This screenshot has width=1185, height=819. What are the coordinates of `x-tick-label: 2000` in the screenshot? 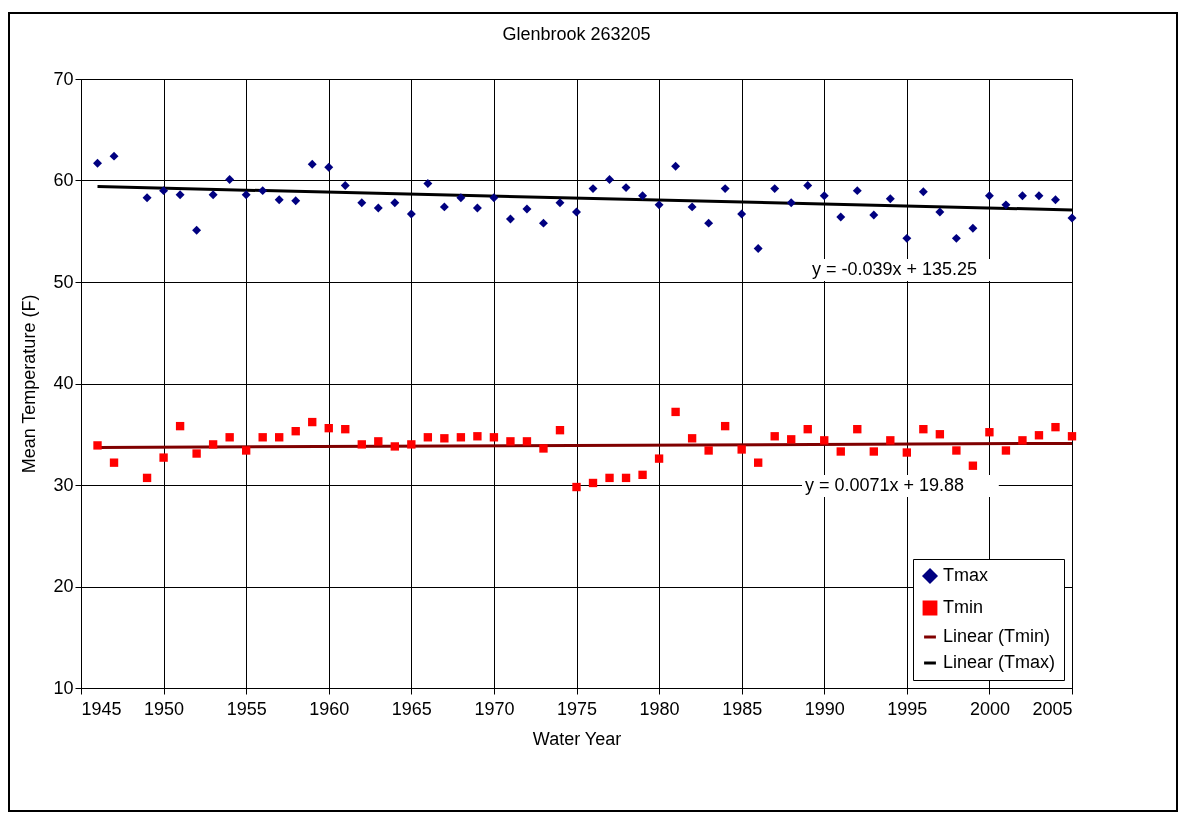 It's located at (989, 708).